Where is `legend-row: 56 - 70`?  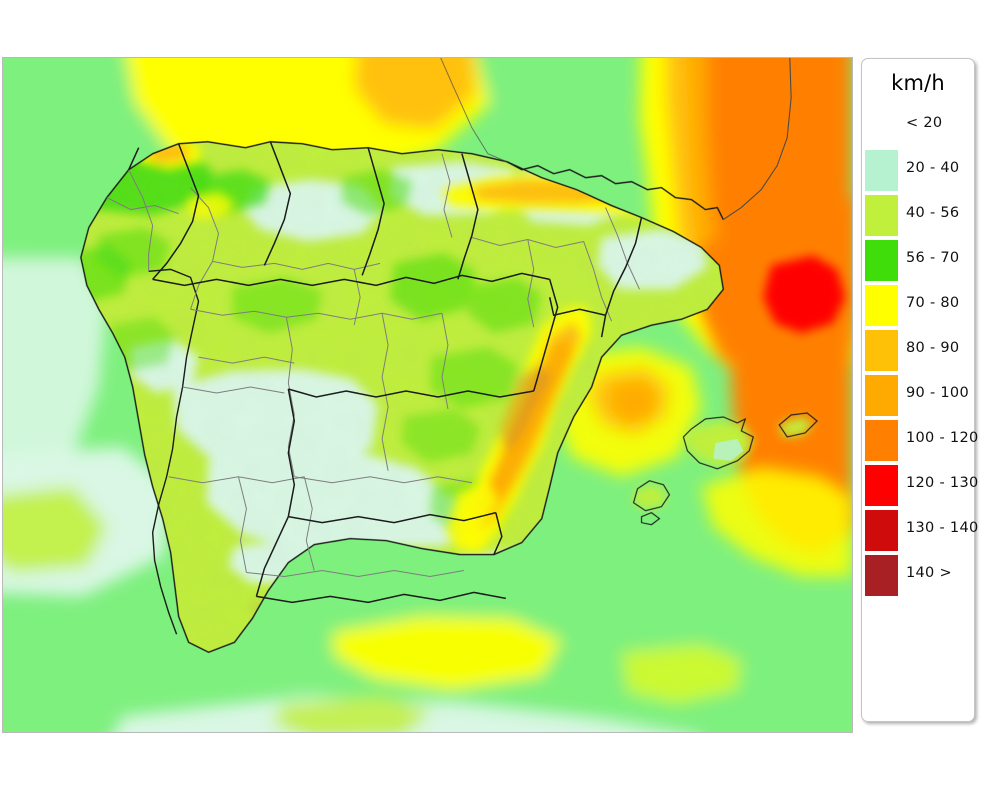
legend-row: 56 - 70 is located at coordinates (918, 260).